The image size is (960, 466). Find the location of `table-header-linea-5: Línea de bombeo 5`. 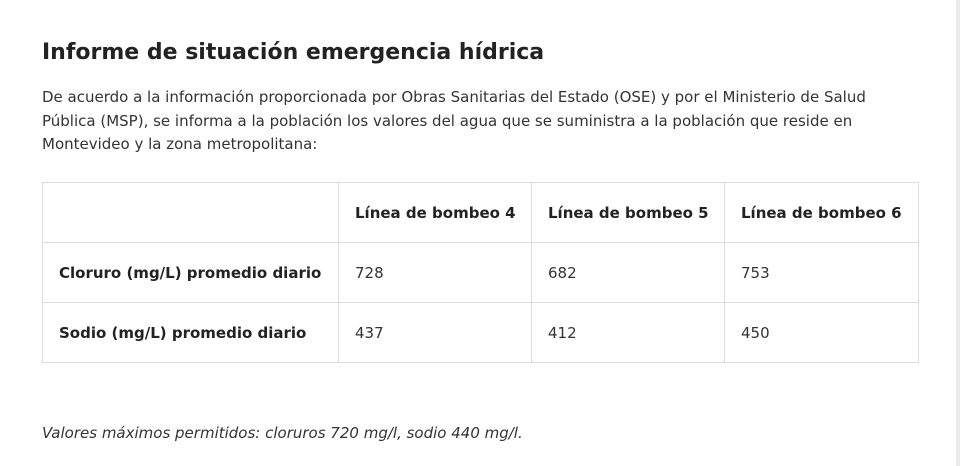

table-header-linea-5: Línea de bombeo 5 is located at coordinates (628, 212).